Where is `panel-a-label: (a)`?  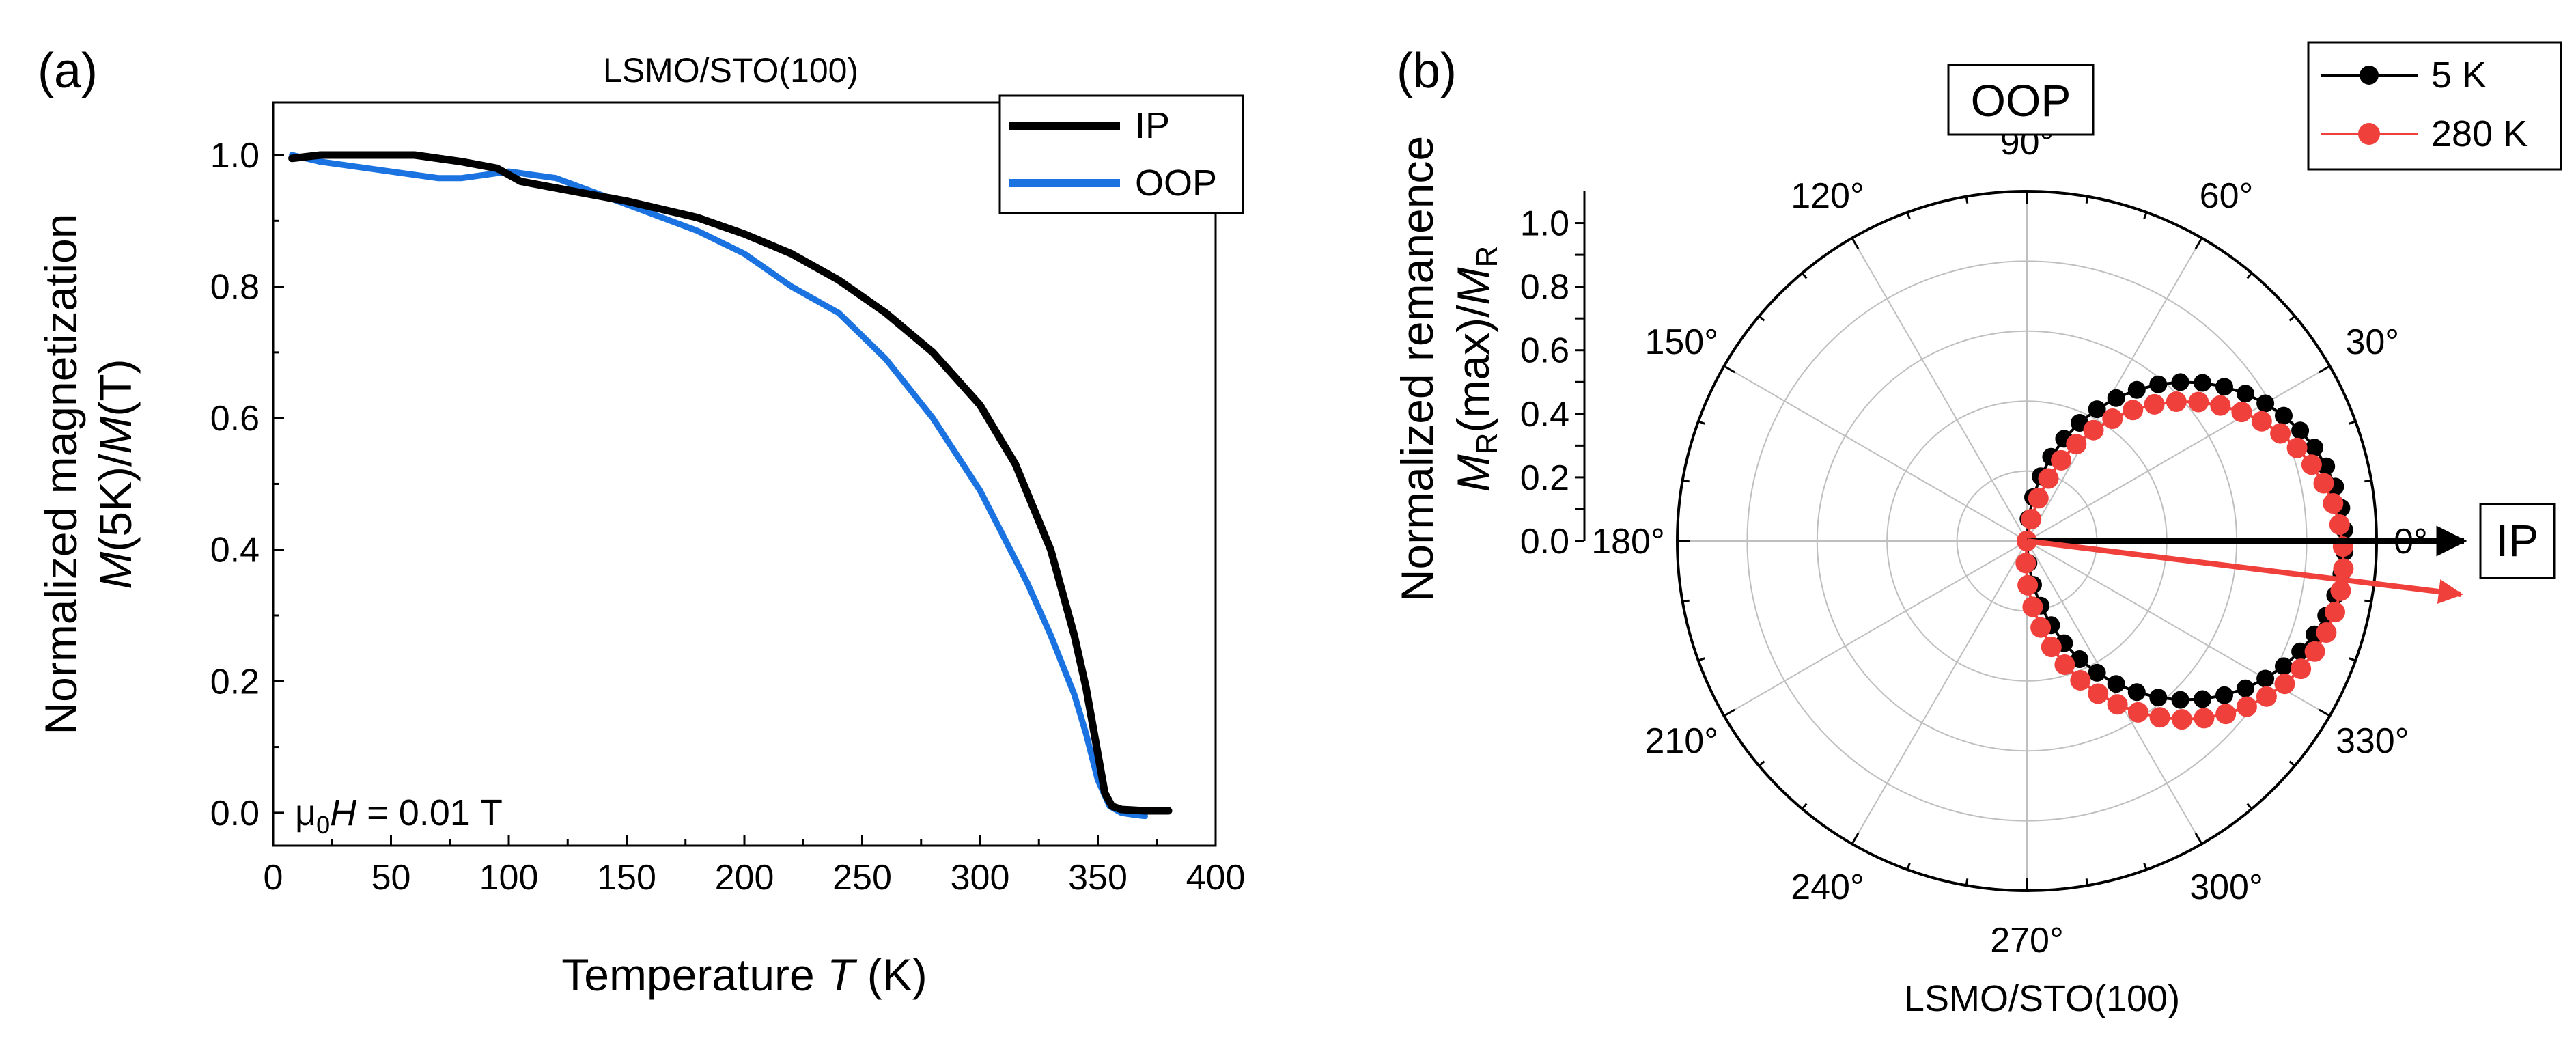 panel-a-label: (a) is located at coordinates (68, 71).